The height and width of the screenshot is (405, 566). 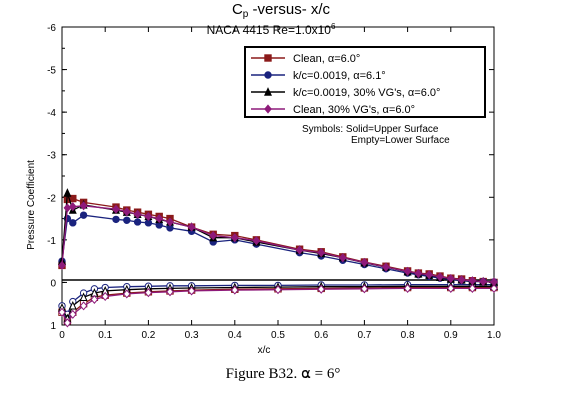 I want to click on x-tick-label: 0.4, so click(x=235, y=335).